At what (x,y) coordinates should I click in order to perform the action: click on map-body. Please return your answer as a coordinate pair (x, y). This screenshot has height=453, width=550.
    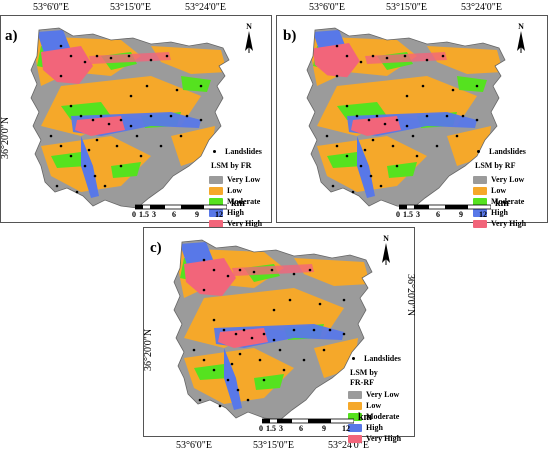
    Looking at the image, I should click on (130, 118).